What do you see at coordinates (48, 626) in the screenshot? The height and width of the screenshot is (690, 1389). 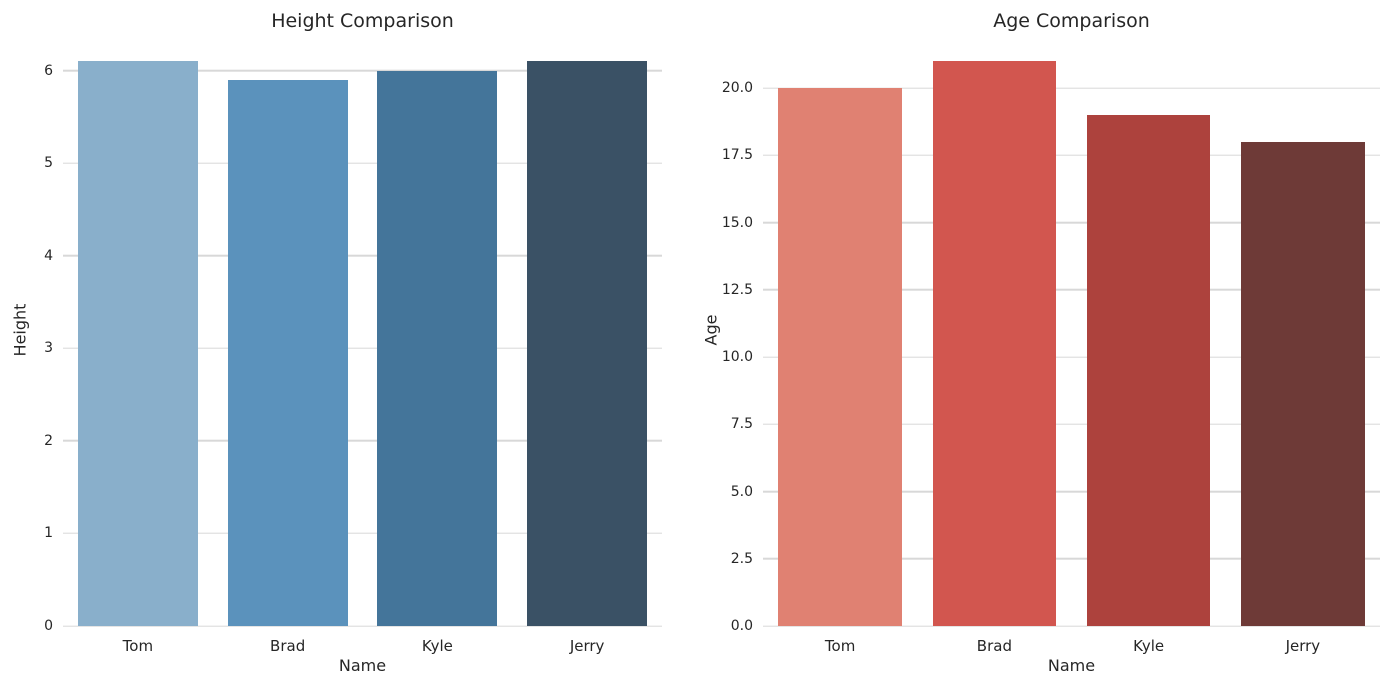 I see `y-tick-label: 0` at bounding box center [48, 626].